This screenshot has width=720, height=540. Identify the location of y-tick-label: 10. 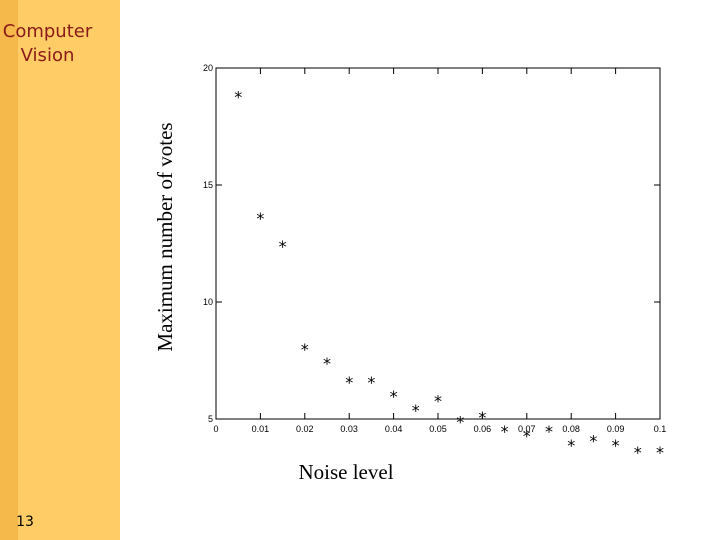
(208, 302).